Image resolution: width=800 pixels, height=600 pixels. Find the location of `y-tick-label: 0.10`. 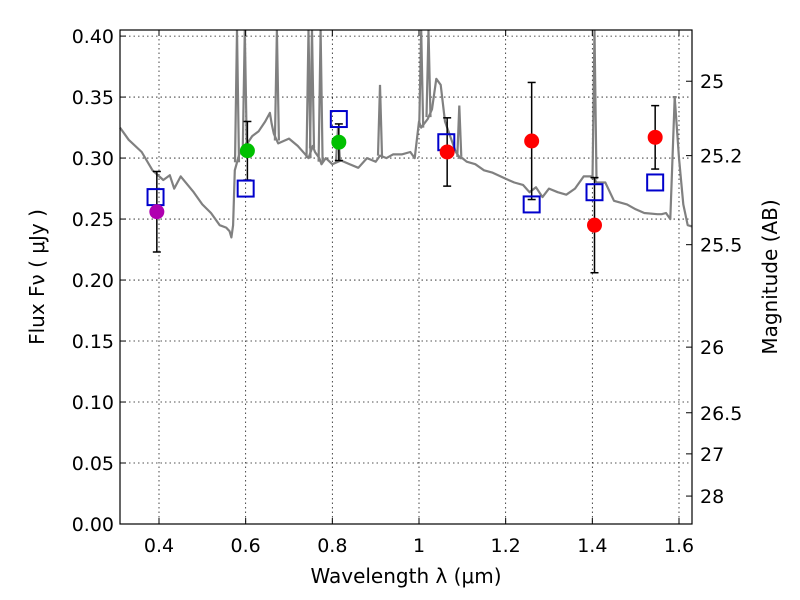

y-tick-label: 0.10 is located at coordinates (93, 403).